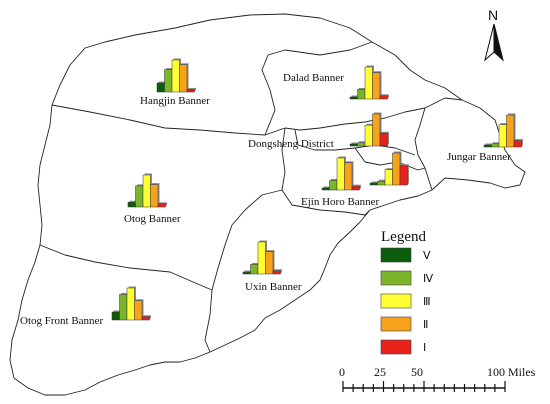 The height and width of the screenshot is (404, 550). What do you see at coordinates (403, 237) in the screenshot?
I see `legend-title: Legend` at bounding box center [403, 237].